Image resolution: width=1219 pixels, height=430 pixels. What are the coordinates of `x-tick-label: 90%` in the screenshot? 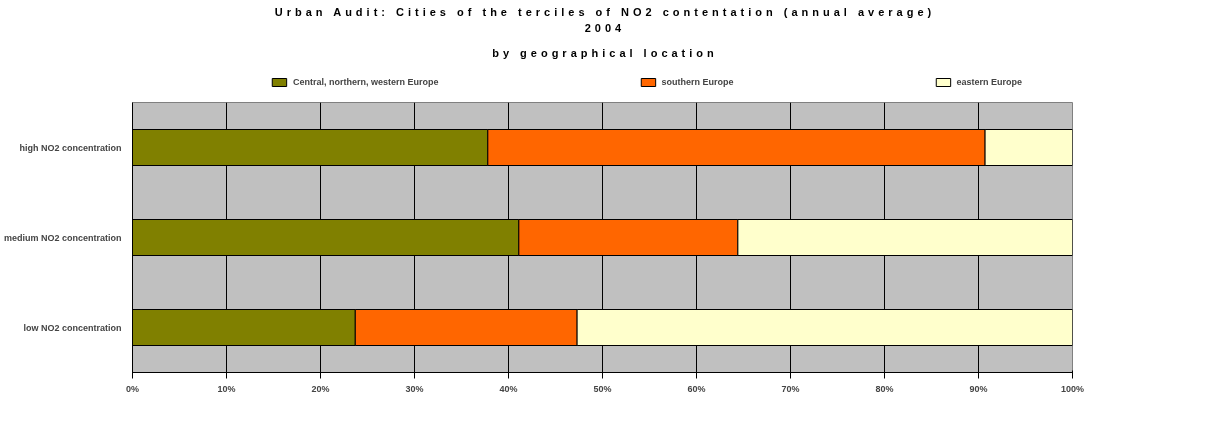 It's located at (978, 388).